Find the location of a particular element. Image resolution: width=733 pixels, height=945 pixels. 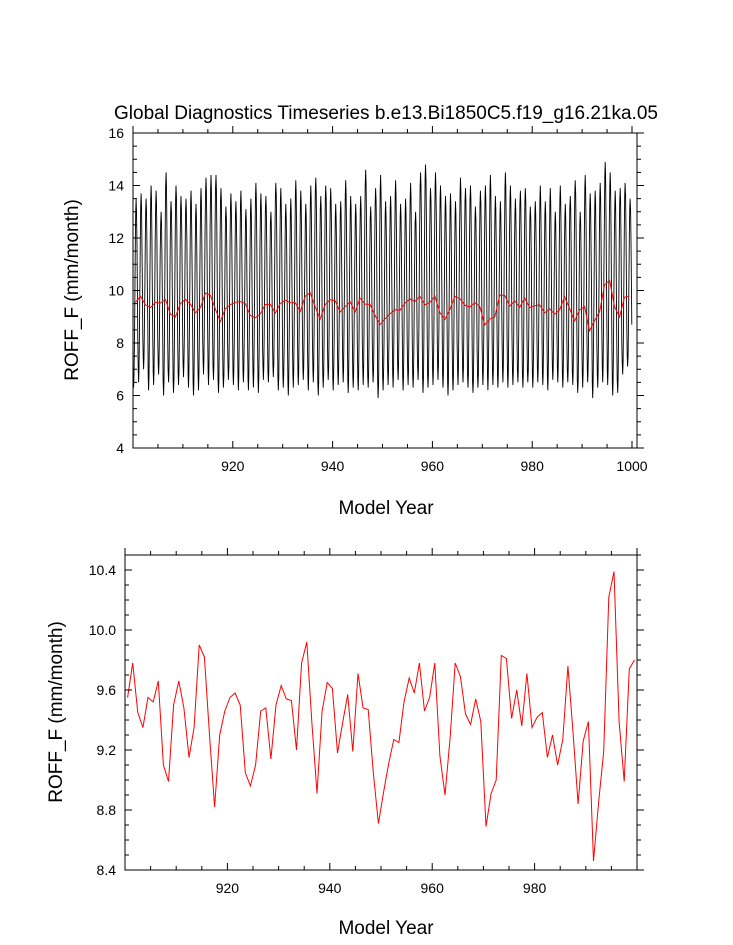

top-y-axis-label: ROFF_F (mm/month) is located at coordinates (72, 290).